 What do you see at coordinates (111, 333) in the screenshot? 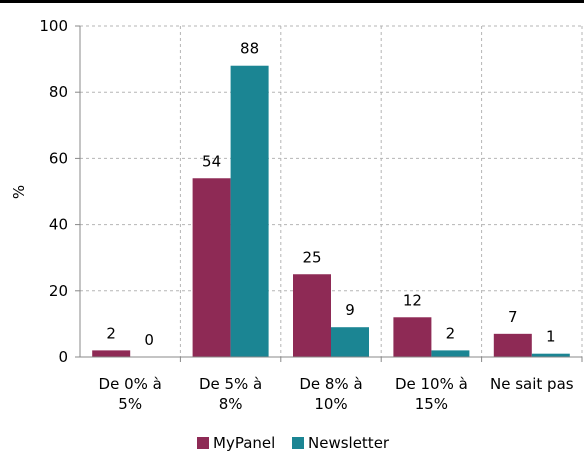
I see `data-label-mypanel-0: 2` at bounding box center [111, 333].